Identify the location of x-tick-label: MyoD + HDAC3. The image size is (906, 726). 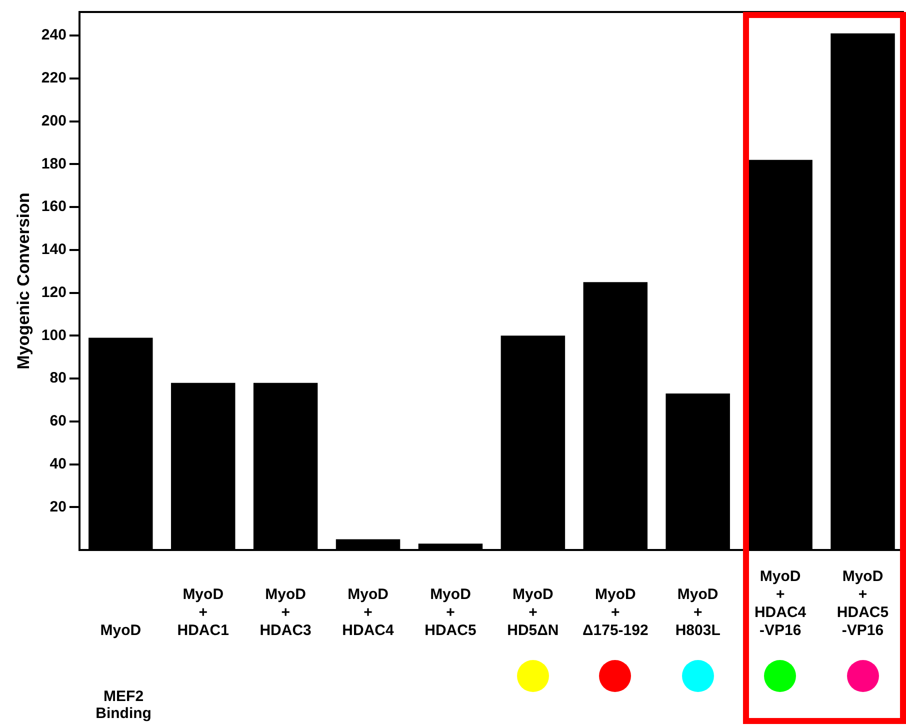
(286, 613).